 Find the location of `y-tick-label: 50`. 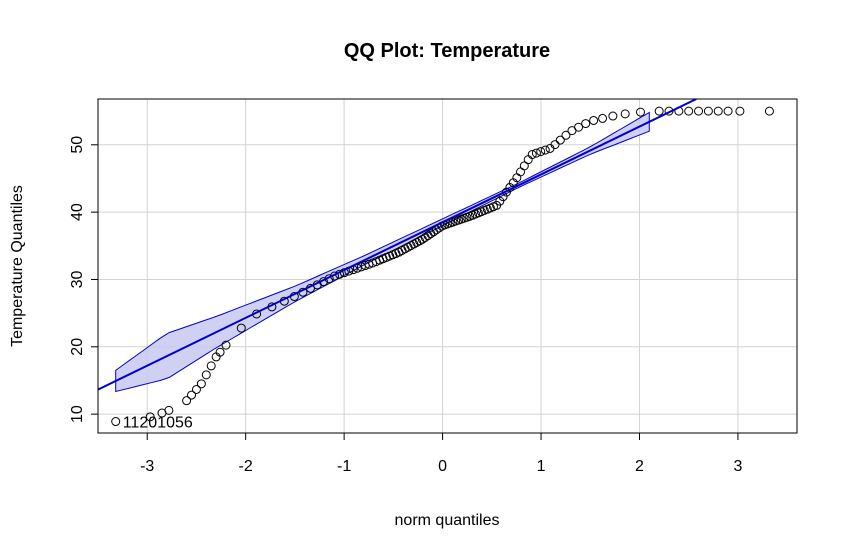

y-tick-label: 50 is located at coordinates (77, 145).